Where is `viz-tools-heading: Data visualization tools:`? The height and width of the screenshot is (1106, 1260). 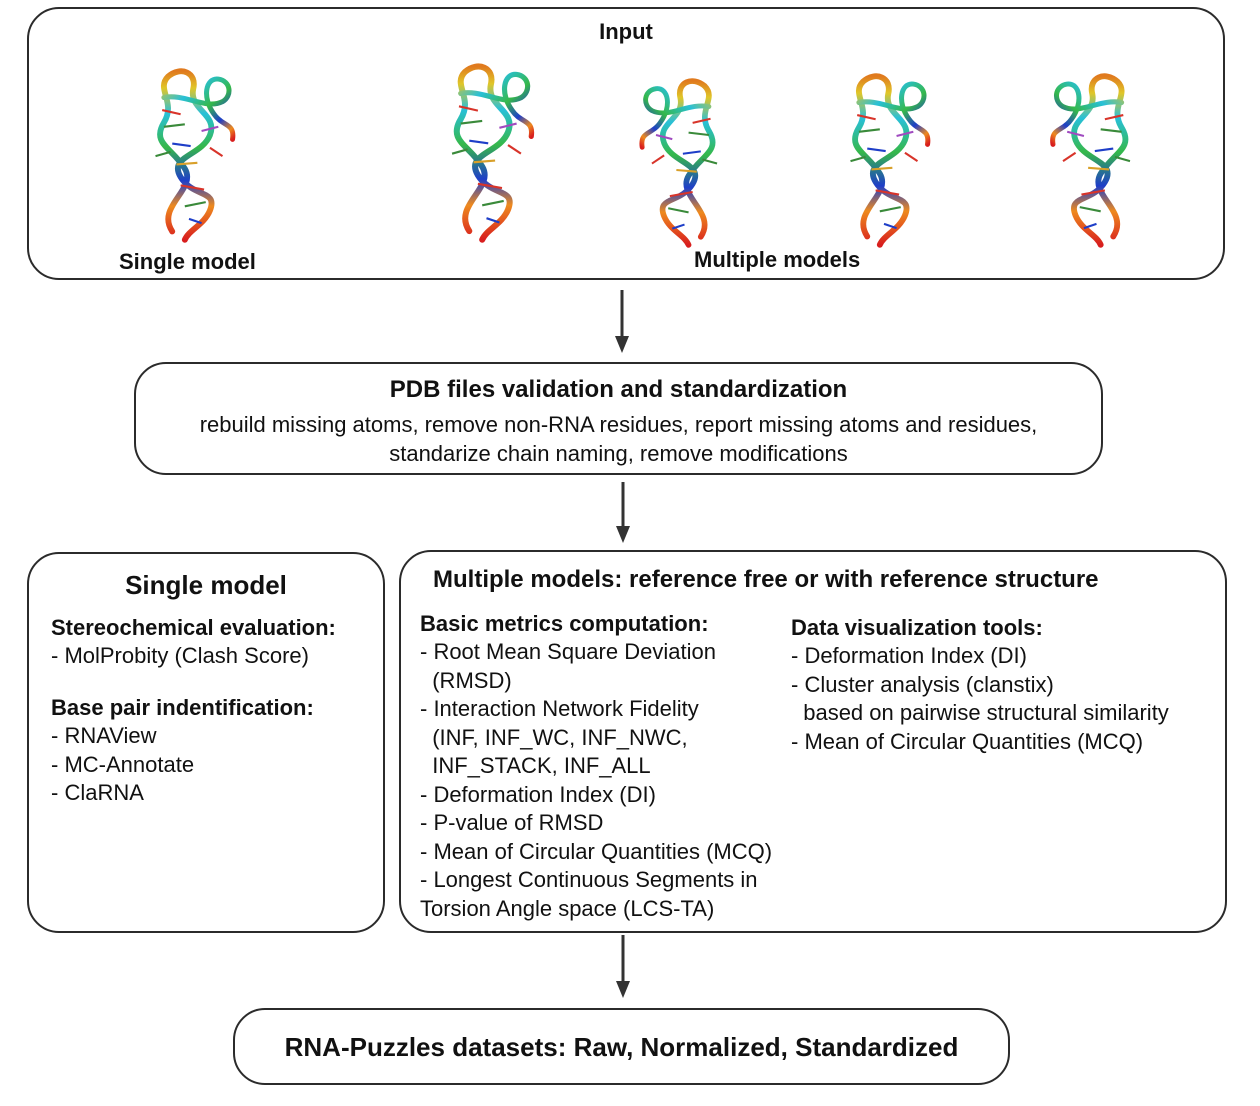
viz-tools-heading: Data visualization tools: is located at coordinates (917, 627).